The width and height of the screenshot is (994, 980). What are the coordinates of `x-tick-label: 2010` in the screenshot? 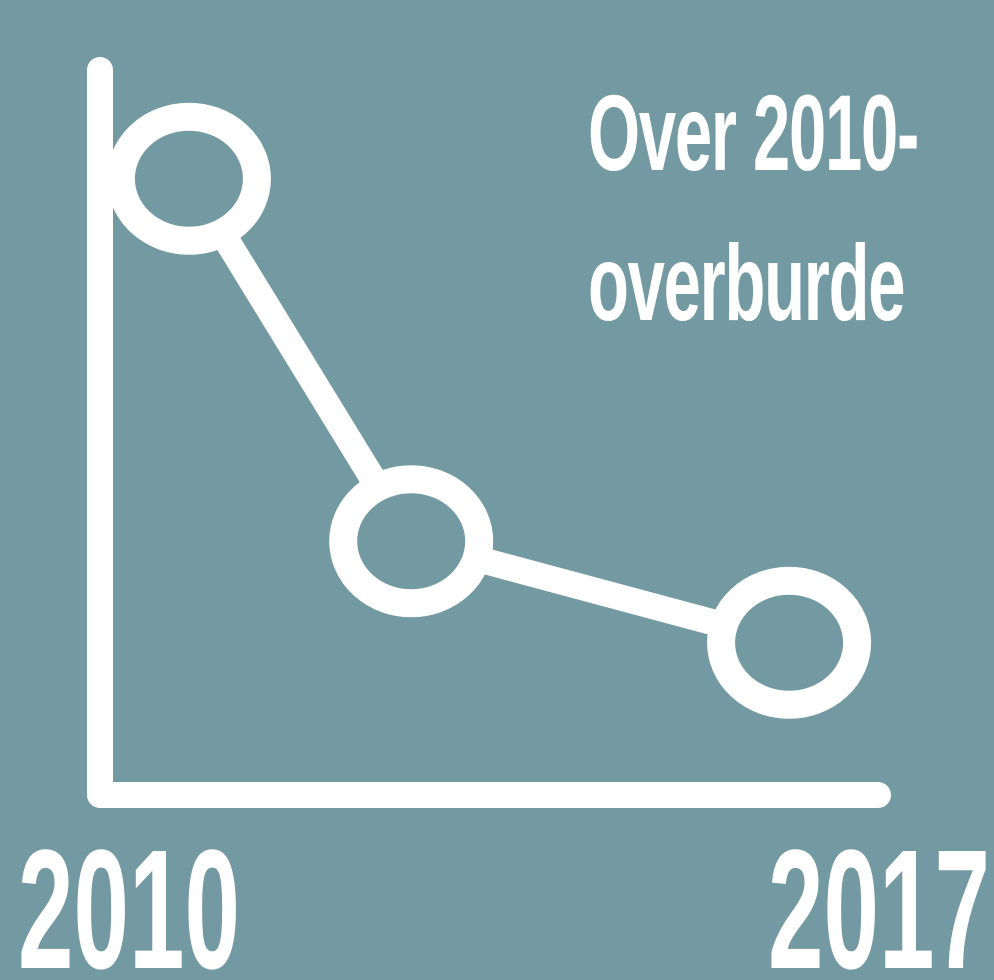 It's located at (129, 897).